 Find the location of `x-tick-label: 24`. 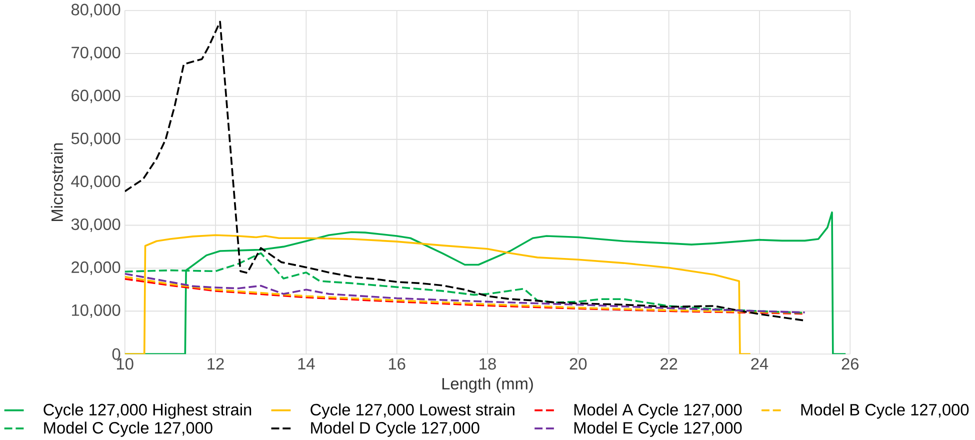

x-tick-label: 24 is located at coordinates (759, 364).